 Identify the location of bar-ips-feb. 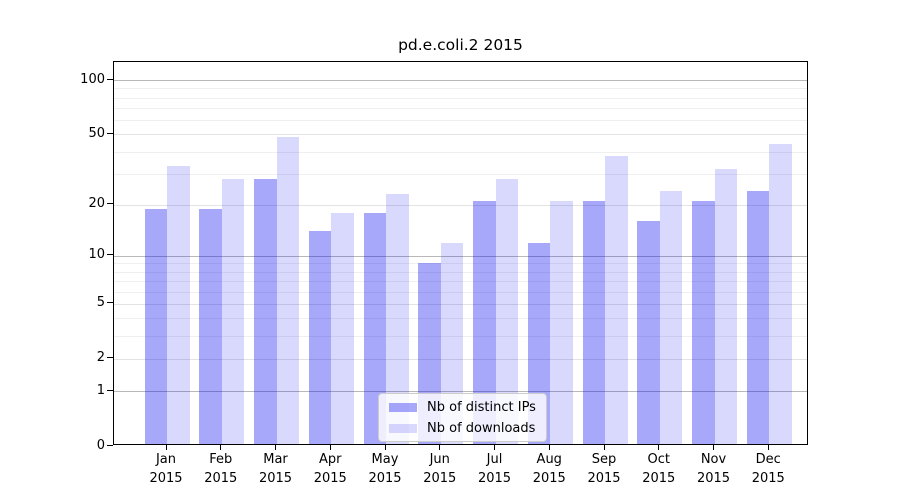
(210, 326).